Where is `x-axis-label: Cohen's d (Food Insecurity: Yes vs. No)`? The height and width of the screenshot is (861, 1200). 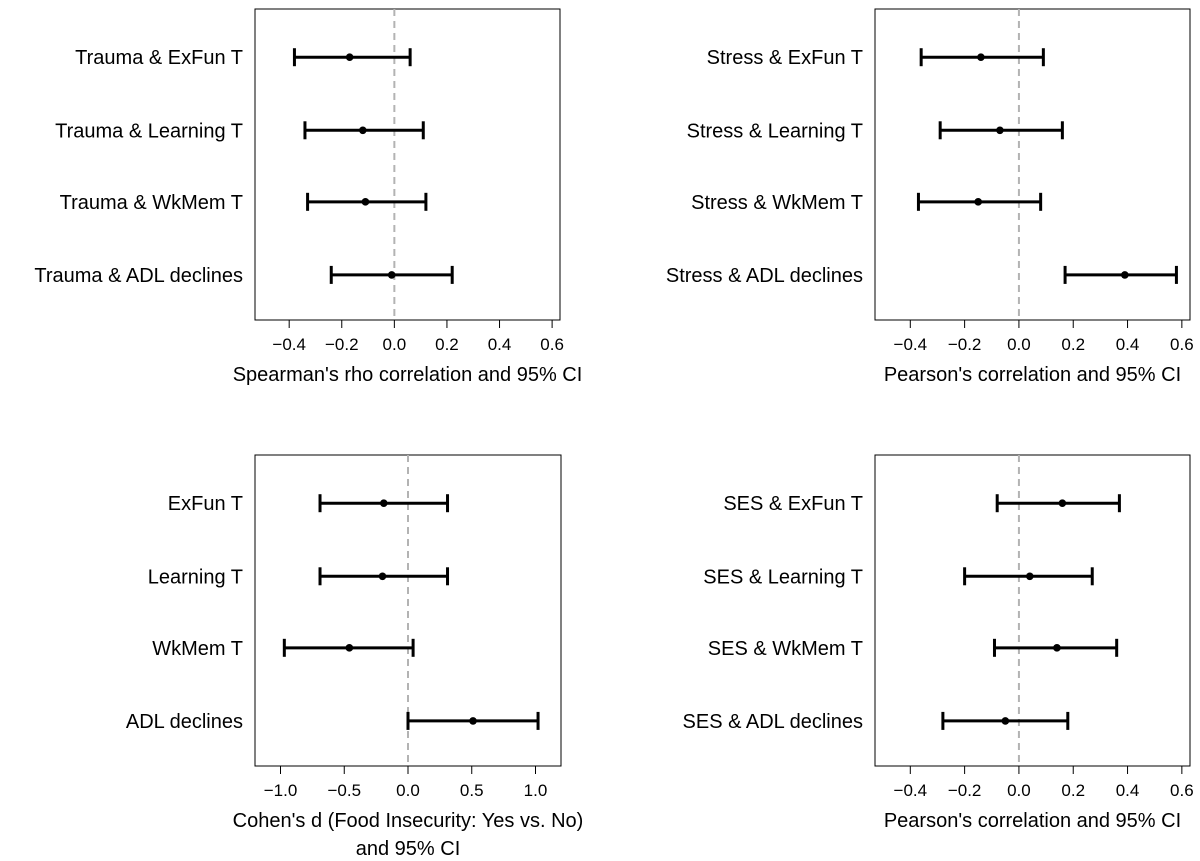
x-axis-label: Cohen's d (Food Insecurity: Yes vs. No) is located at coordinates (408, 821).